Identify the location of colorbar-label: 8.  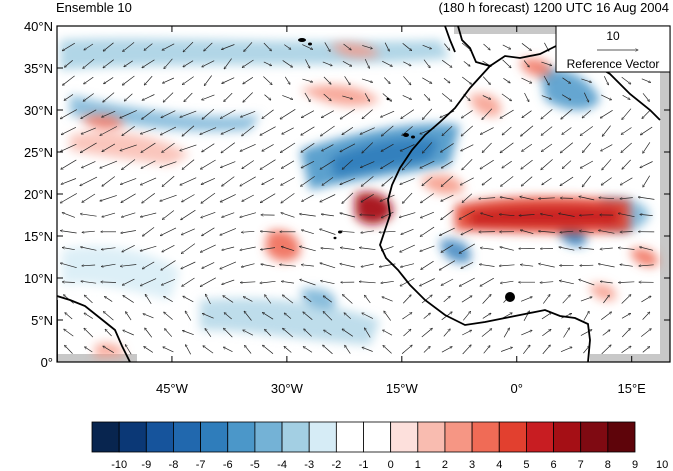
(608, 465).